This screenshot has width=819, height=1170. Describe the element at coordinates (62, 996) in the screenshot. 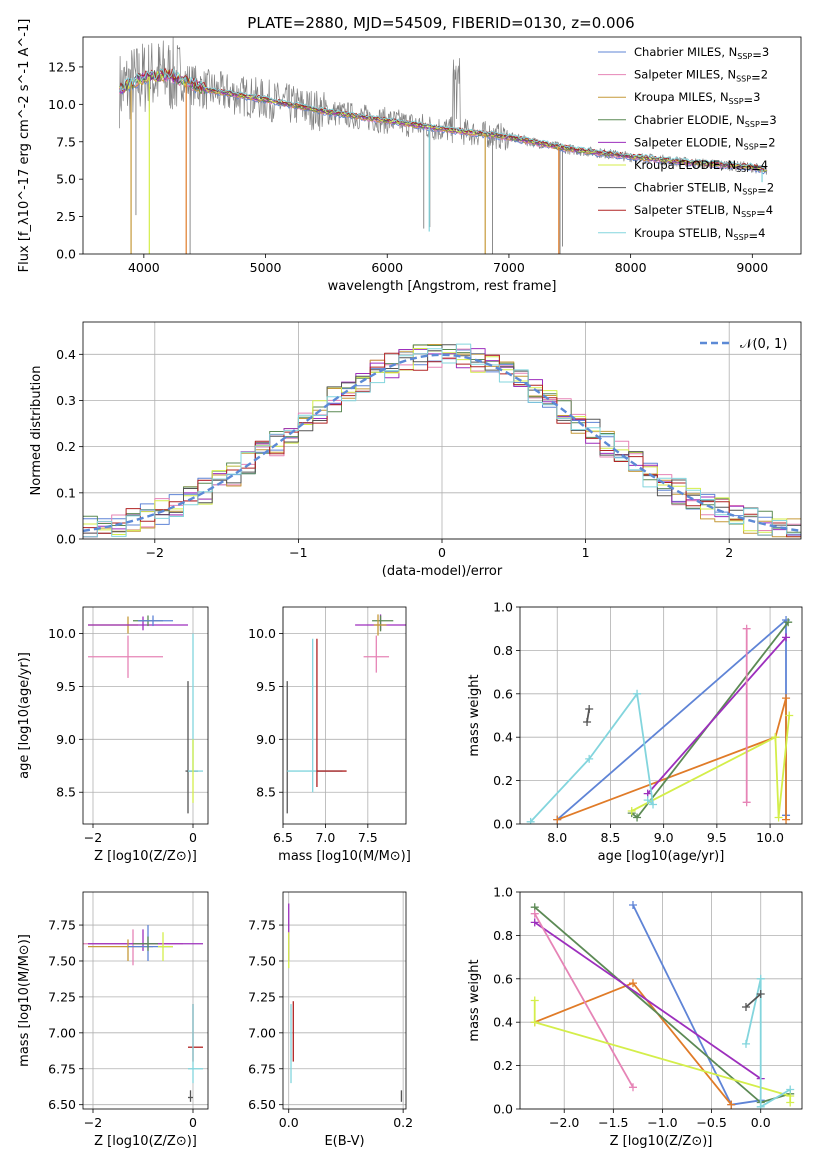

I see `y-tick-label: 7.25` at that location.